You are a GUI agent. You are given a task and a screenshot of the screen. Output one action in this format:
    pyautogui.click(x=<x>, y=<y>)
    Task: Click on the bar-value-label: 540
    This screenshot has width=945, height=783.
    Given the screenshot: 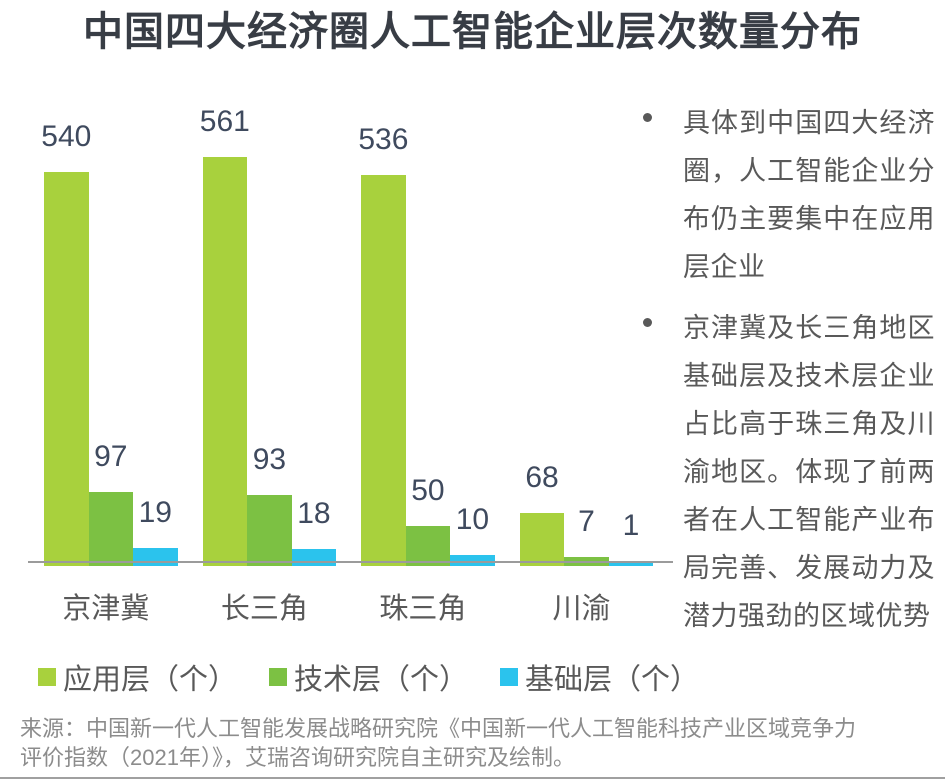 What is the action you would take?
    pyautogui.click(x=66, y=137)
    